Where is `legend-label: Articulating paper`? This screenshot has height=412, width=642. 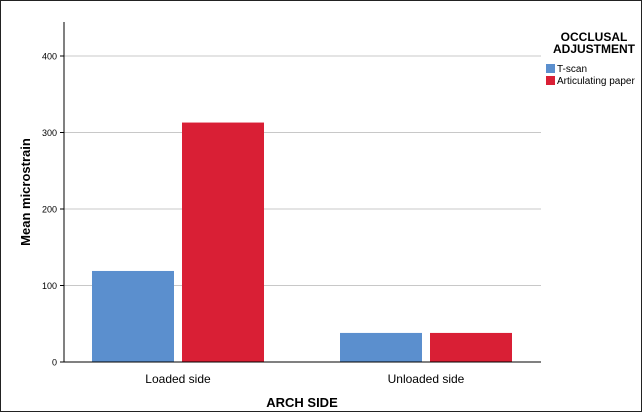
legend-label: Articulating paper is located at coordinates (596, 81).